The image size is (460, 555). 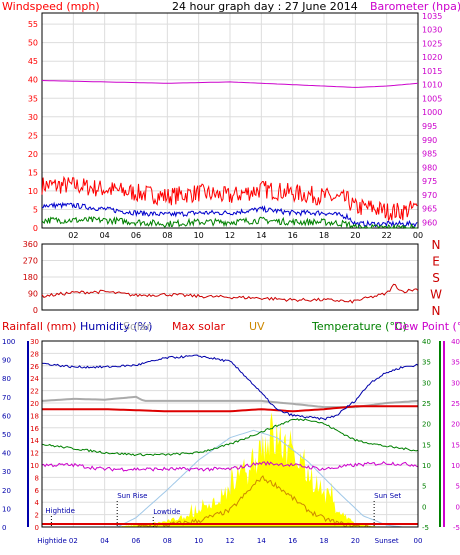 What do you see at coordinates (8, 342) in the screenshot?
I see `humidity-tick: 100` at bounding box center [8, 342].